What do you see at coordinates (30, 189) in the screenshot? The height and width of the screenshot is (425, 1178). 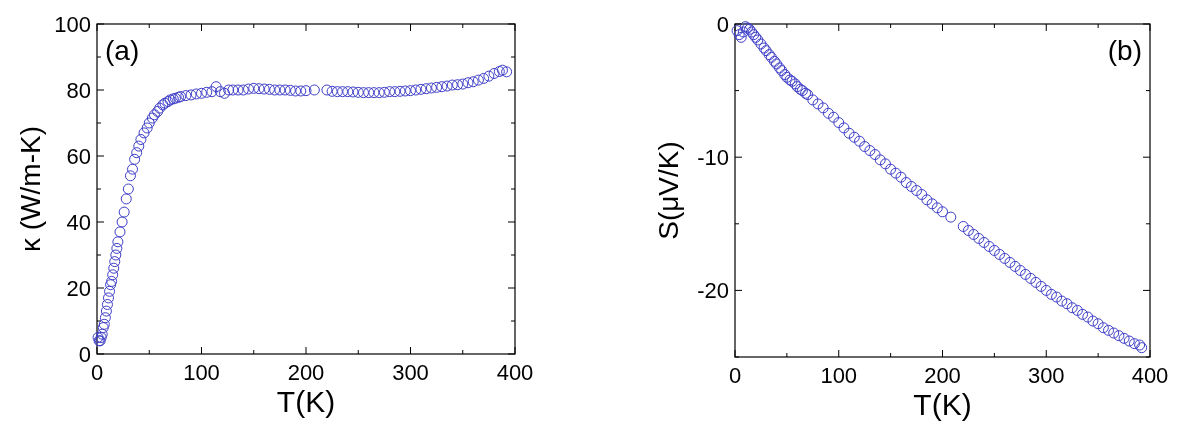 I see `y-axis-title: κ (W/m-K)` at bounding box center [30, 189].